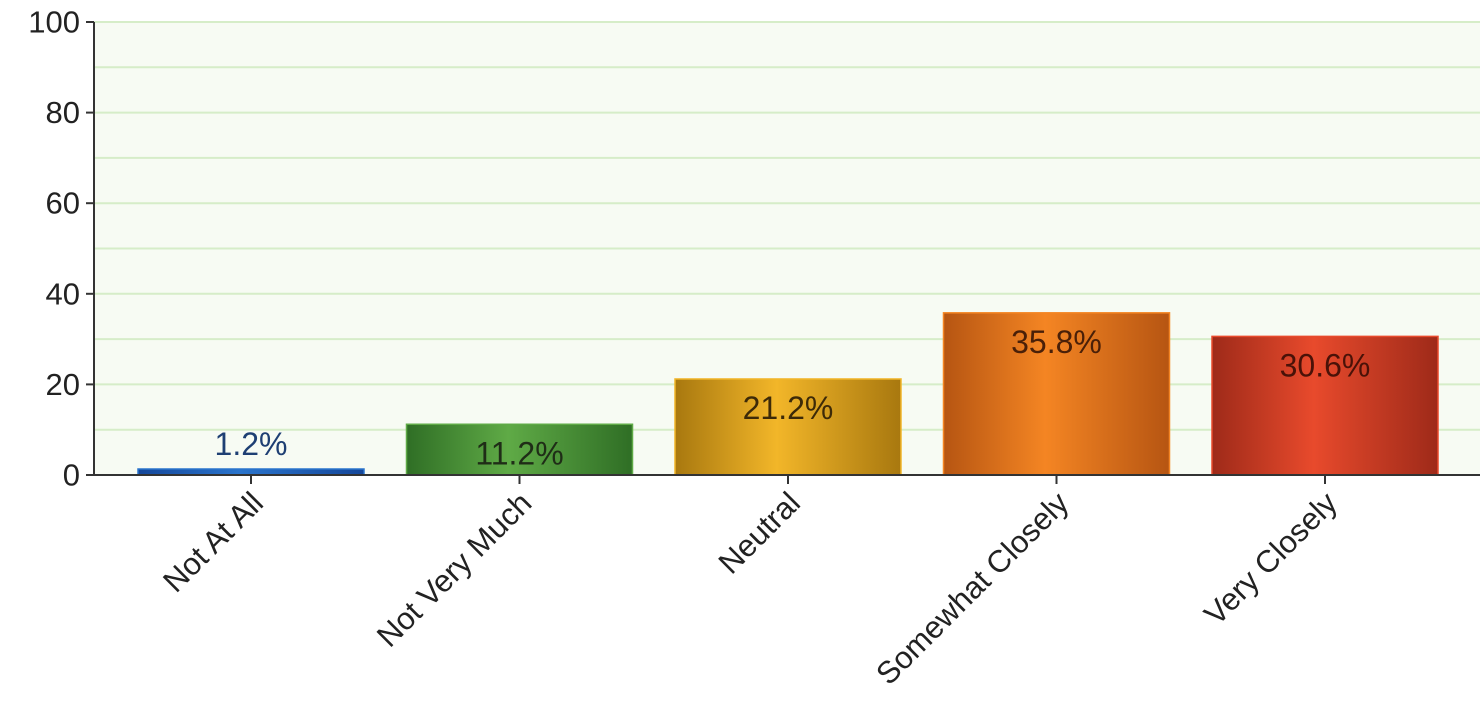 This screenshot has height=723, width=1480. Describe the element at coordinates (63, 293) in the screenshot. I see `y-tick-label: 40` at that location.